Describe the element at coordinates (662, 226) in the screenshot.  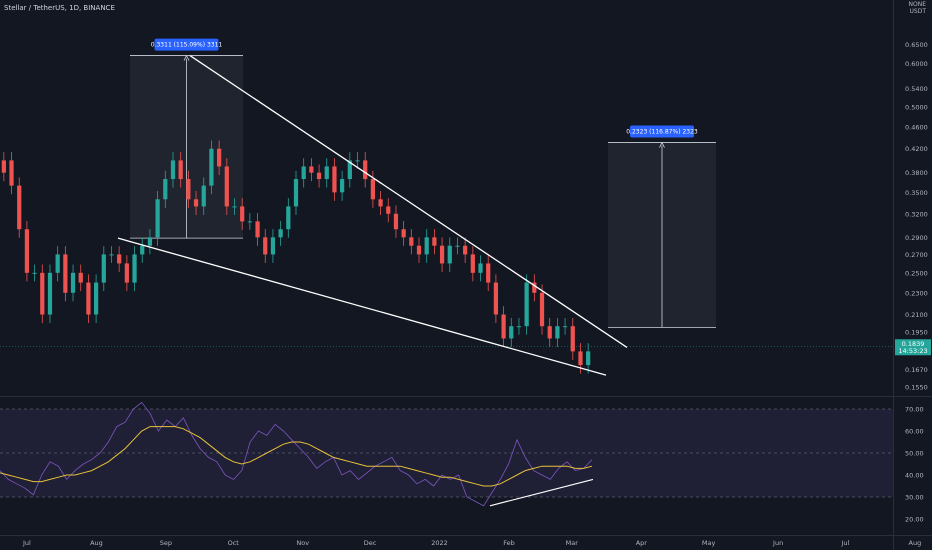
I see `measure-box-2: 0.2323 (116.87%) 2323` at that location.